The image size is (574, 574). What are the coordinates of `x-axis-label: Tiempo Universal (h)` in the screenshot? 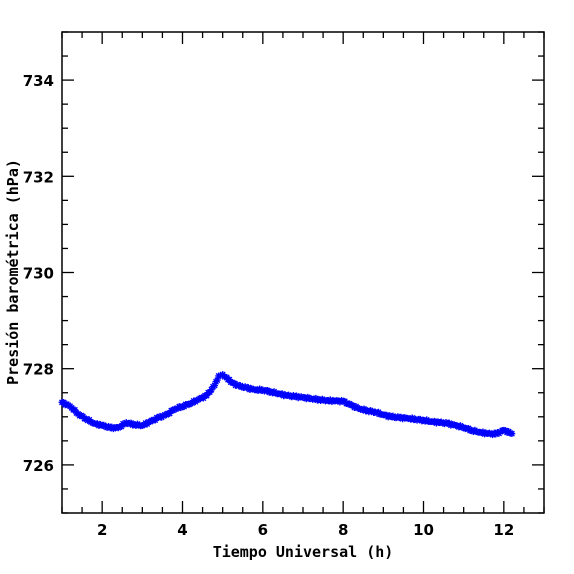 It's located at (303, 552).